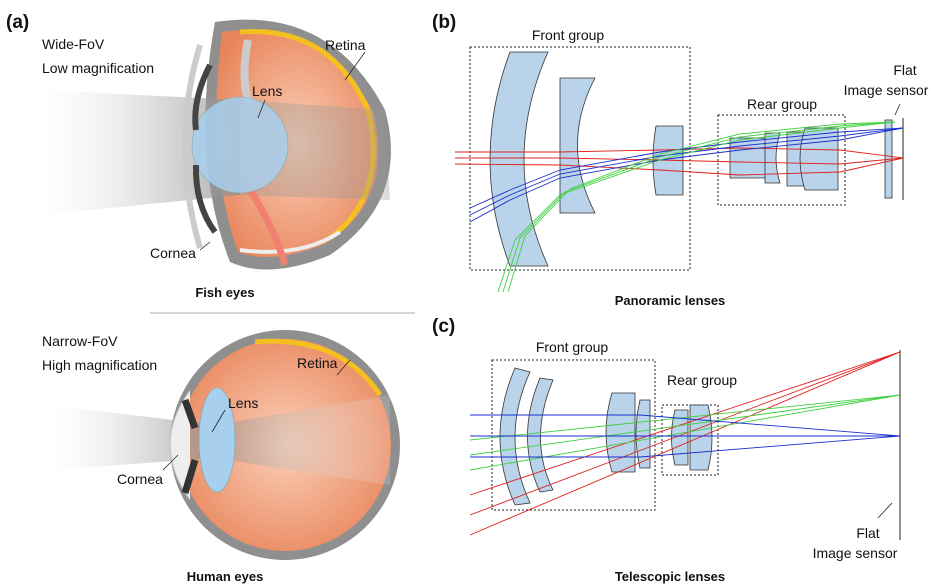 Image resolution: width=931 pixels, height=587 pixels. I want to click on caption: Fish eyes, so click(224, 292).